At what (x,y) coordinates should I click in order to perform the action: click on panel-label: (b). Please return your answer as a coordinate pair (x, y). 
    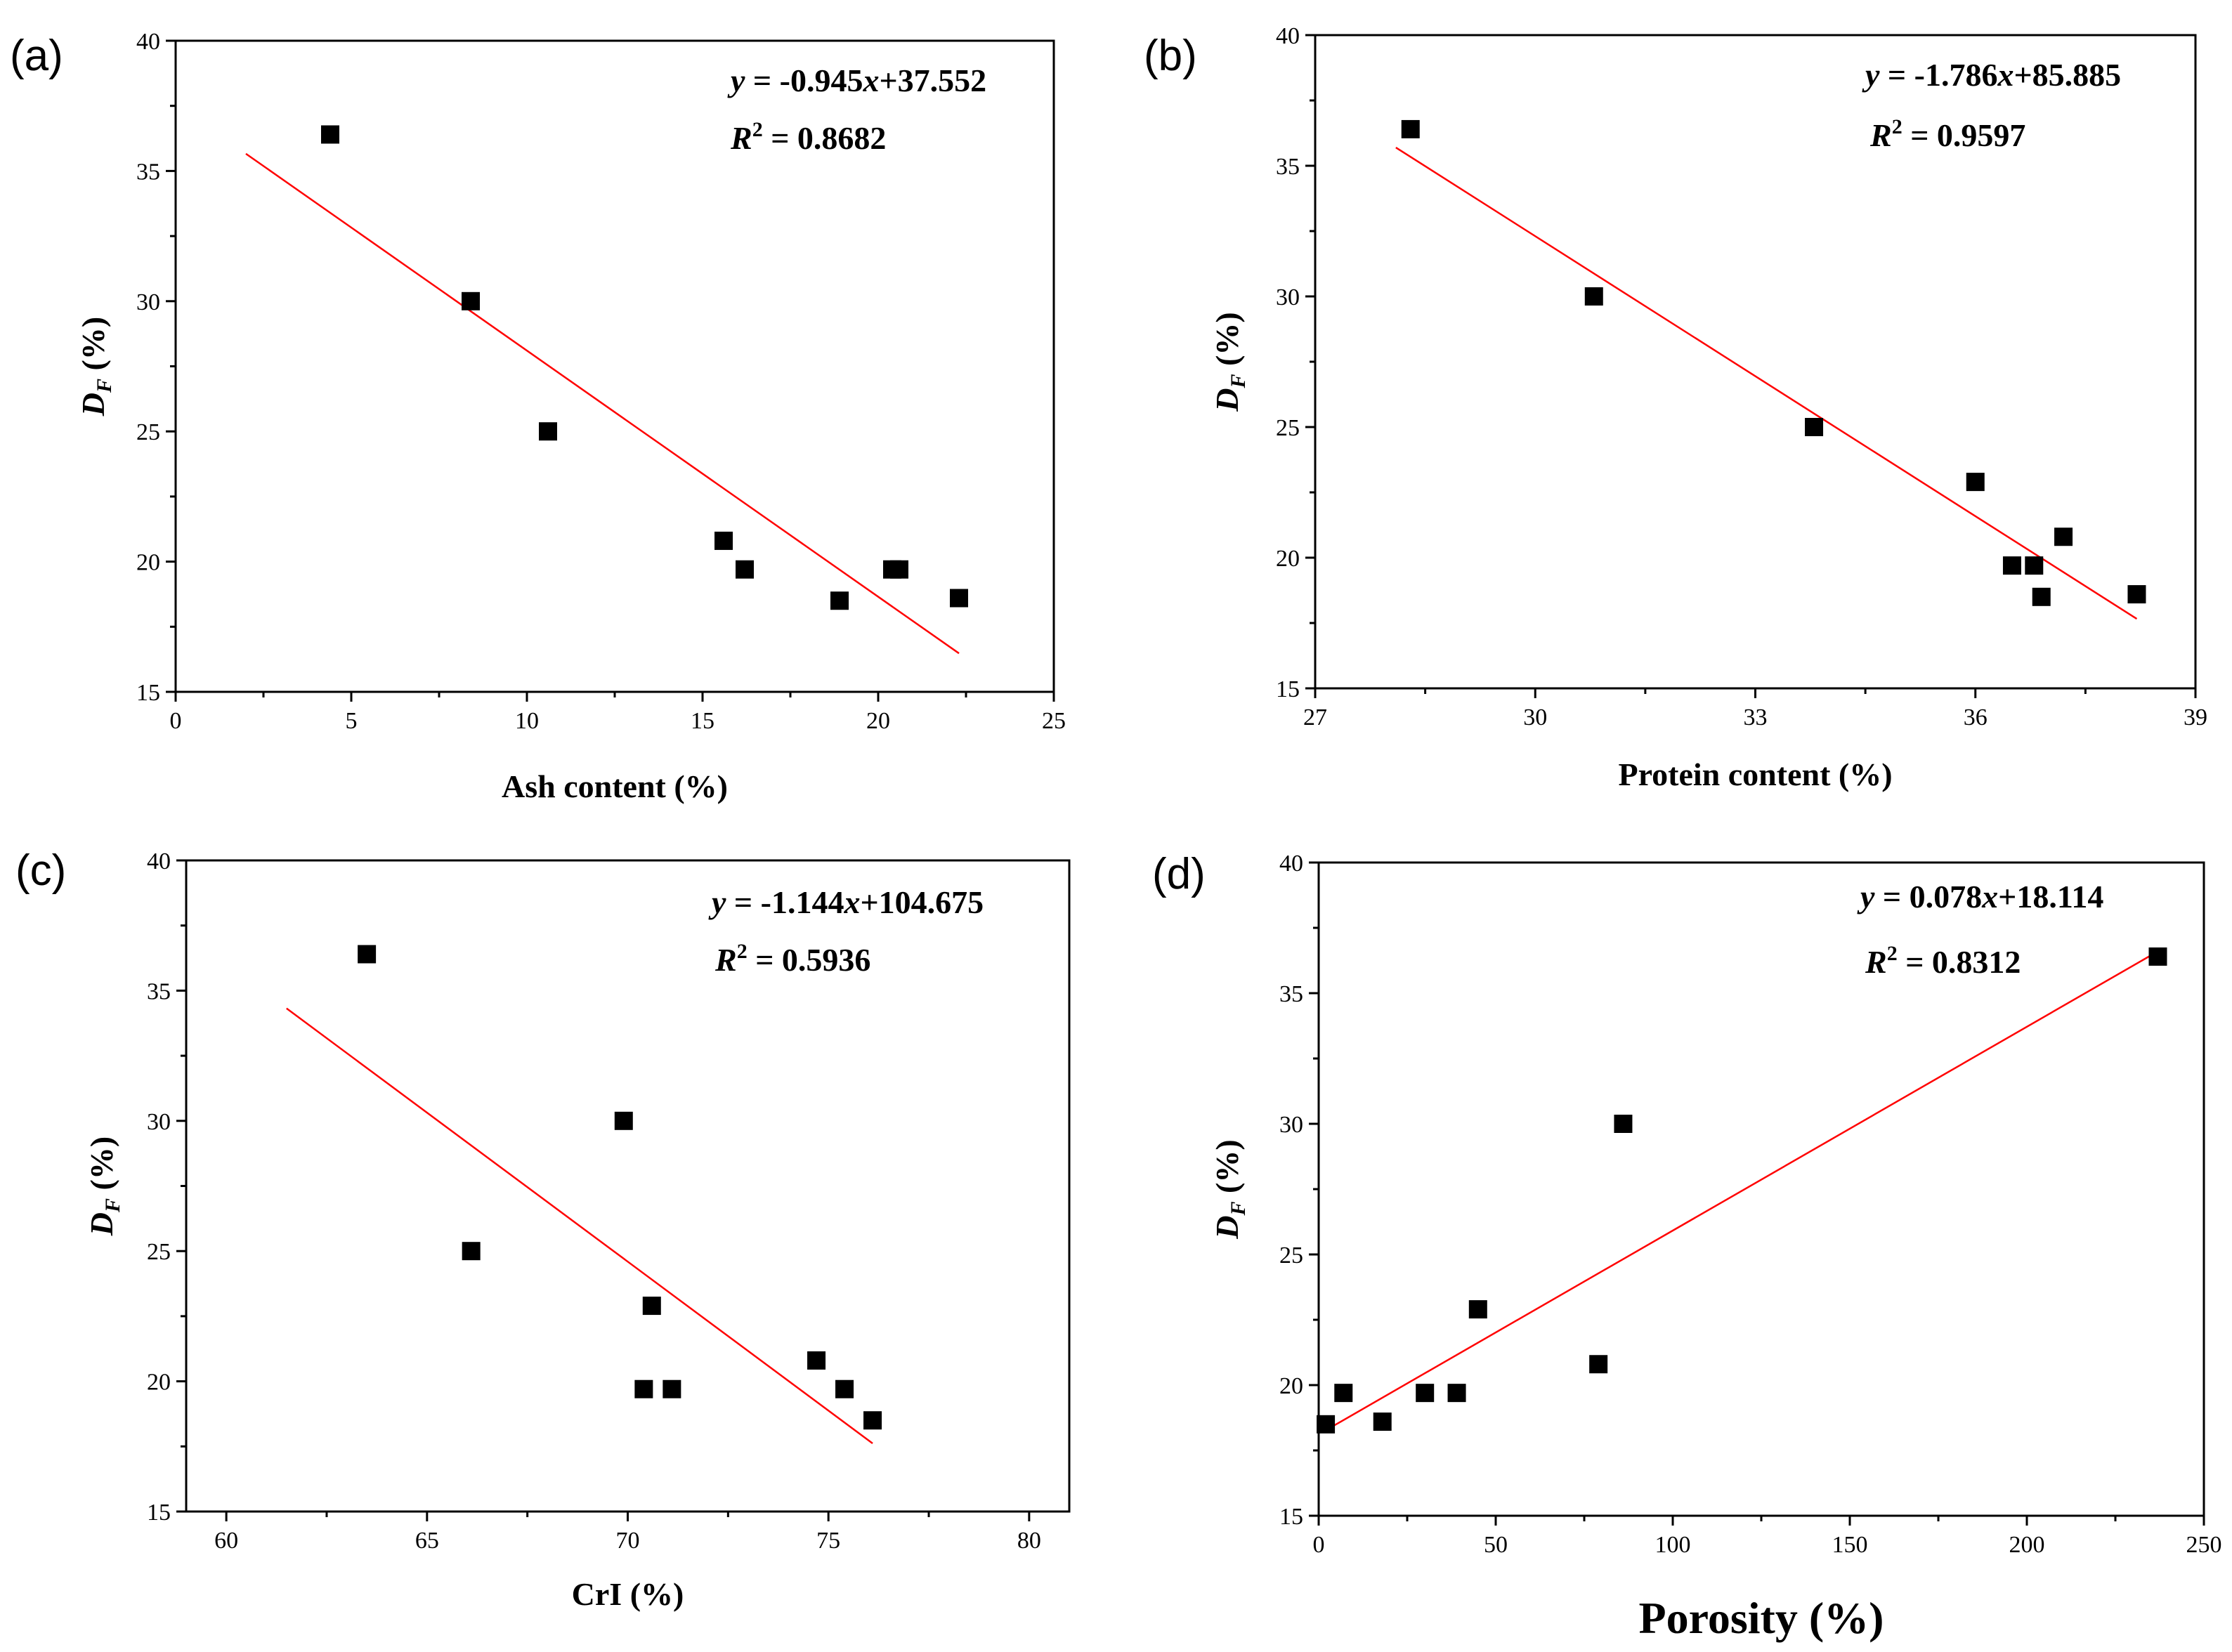
    Looking at the image, I should click on (1170, 56).